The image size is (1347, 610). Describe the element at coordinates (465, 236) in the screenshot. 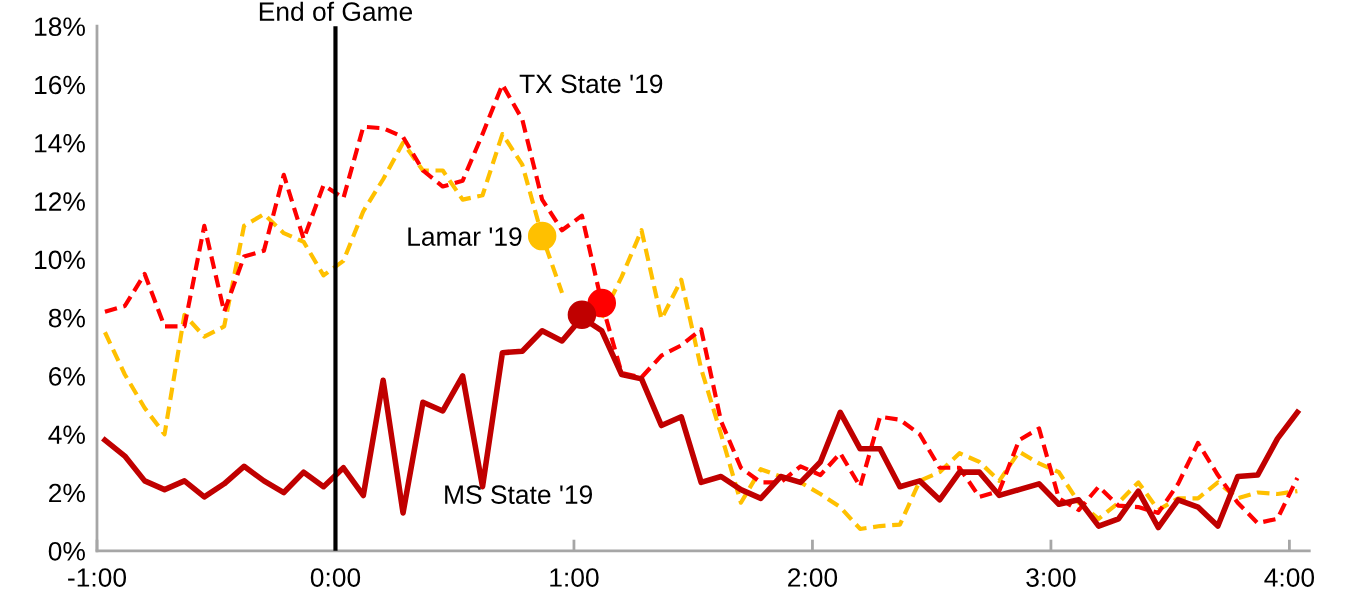

I see `series-label: Lamar '19` at that location.